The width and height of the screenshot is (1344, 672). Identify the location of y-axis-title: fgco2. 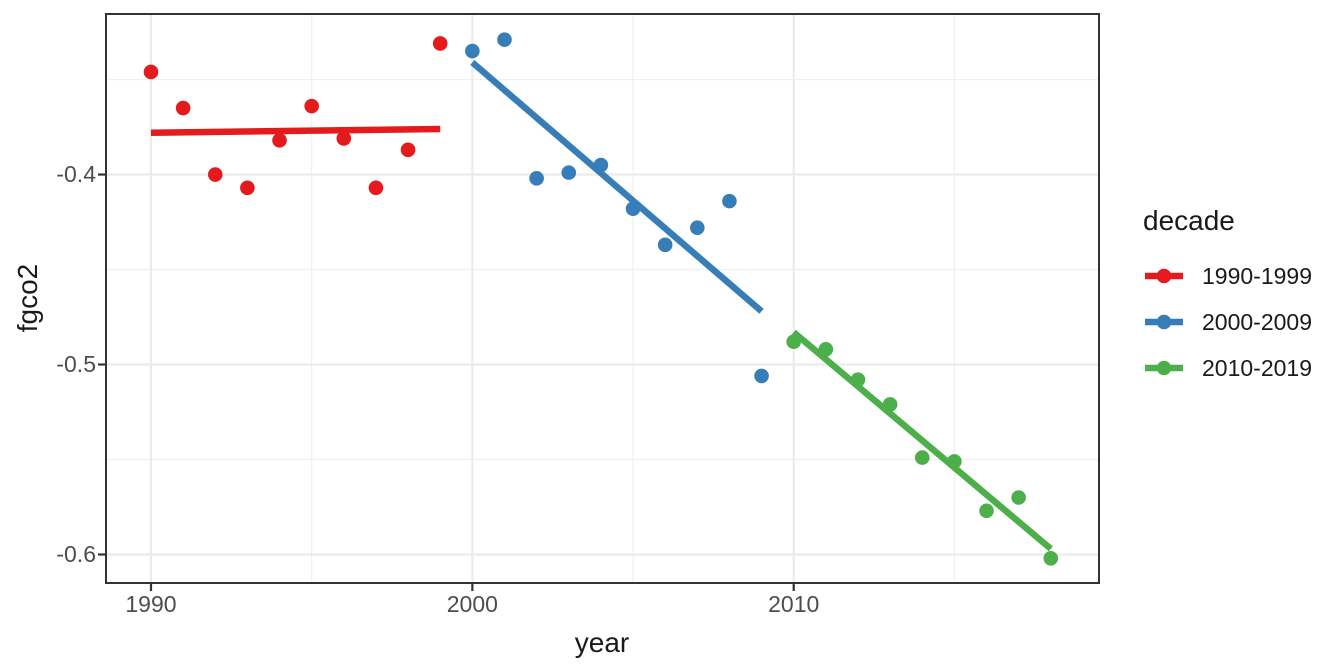
(27, 298).